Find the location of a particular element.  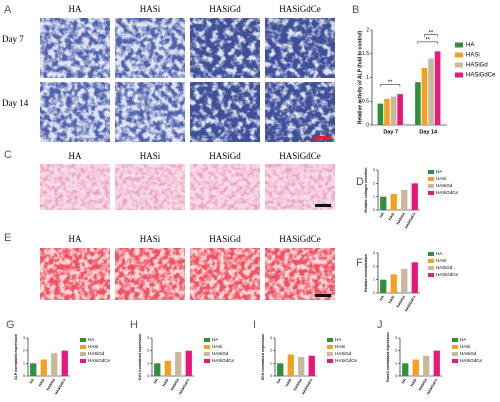

x-tick-label: HASiGdCe is located at coordinates (307, 386).